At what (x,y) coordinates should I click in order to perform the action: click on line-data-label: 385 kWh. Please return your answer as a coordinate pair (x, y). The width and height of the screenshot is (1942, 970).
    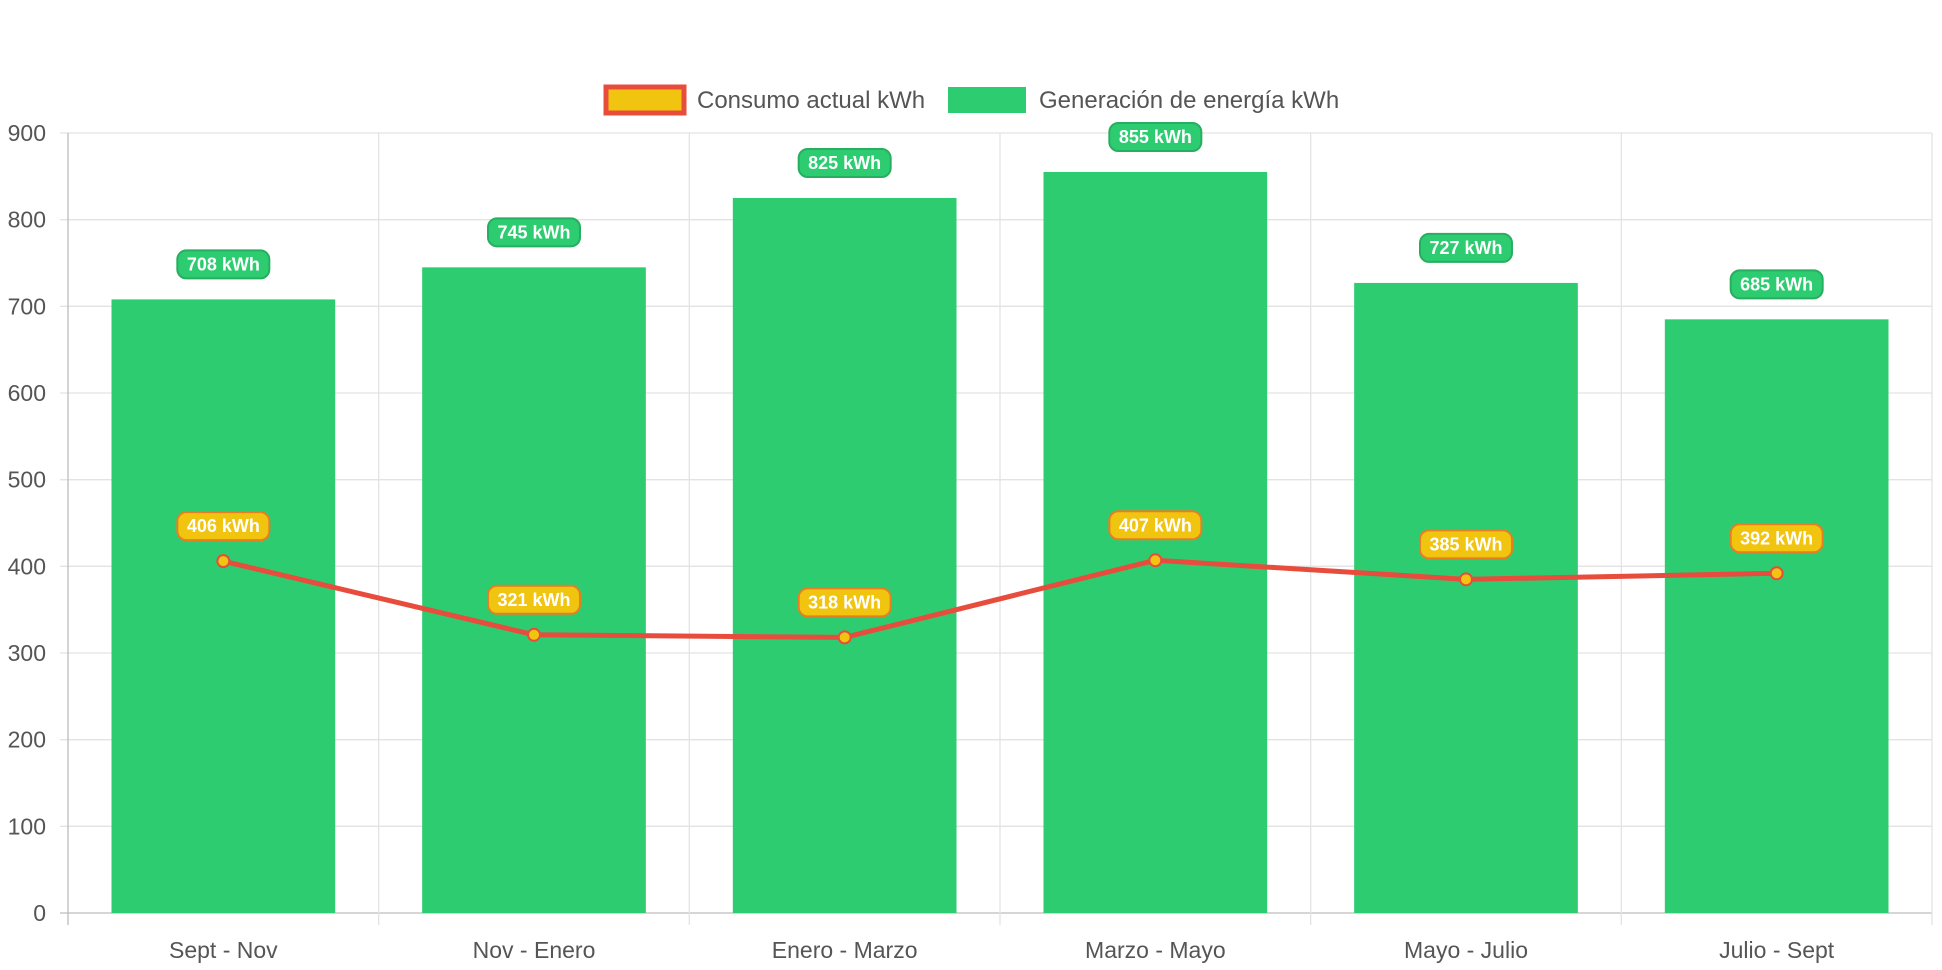
    Looking at the image, I should click on (1465, 544).